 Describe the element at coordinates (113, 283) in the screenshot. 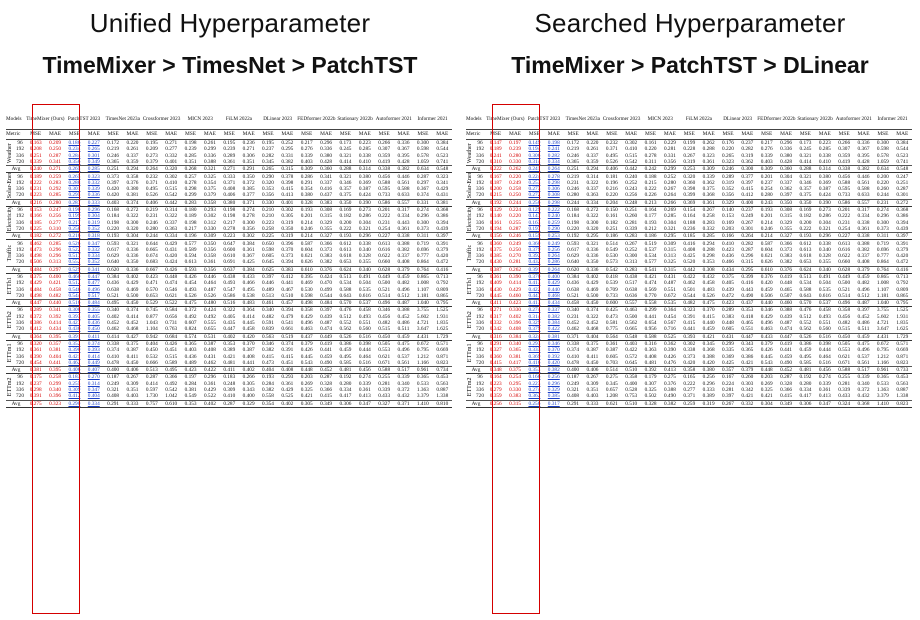

I see `metric-value: 0.436` at that location.